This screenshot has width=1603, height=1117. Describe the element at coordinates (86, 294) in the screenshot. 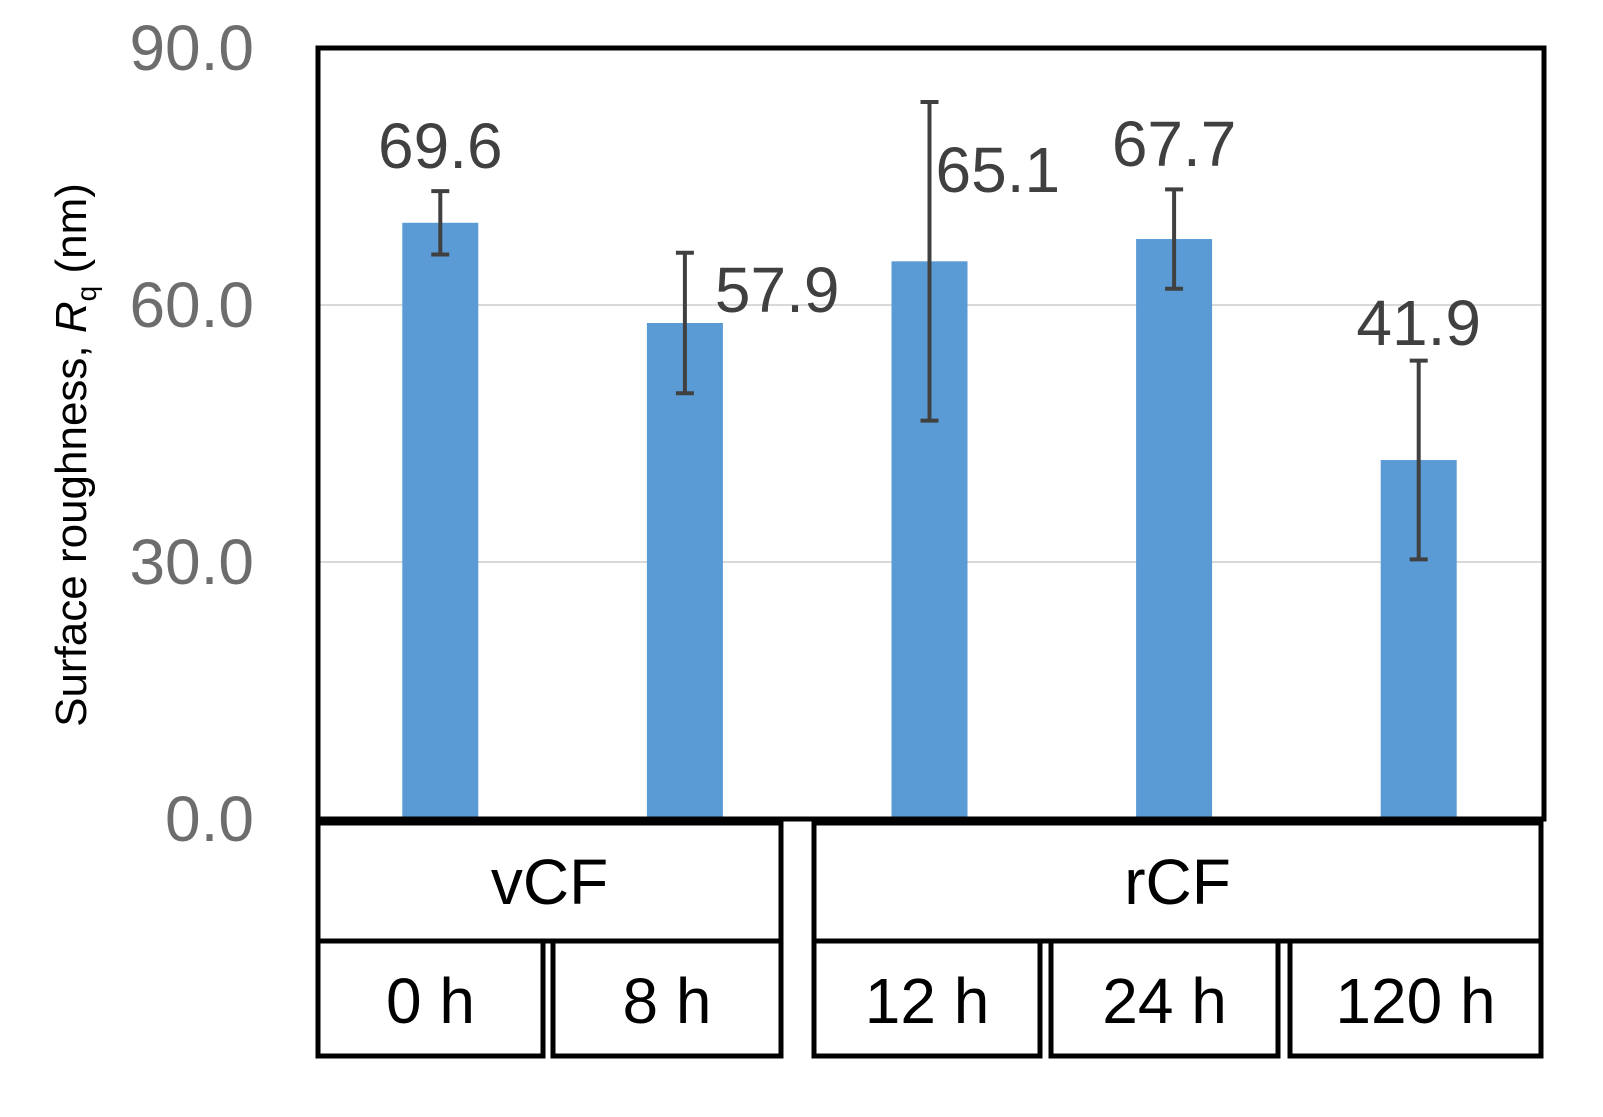

I see `y-axis-title-subscript: q` at that location.